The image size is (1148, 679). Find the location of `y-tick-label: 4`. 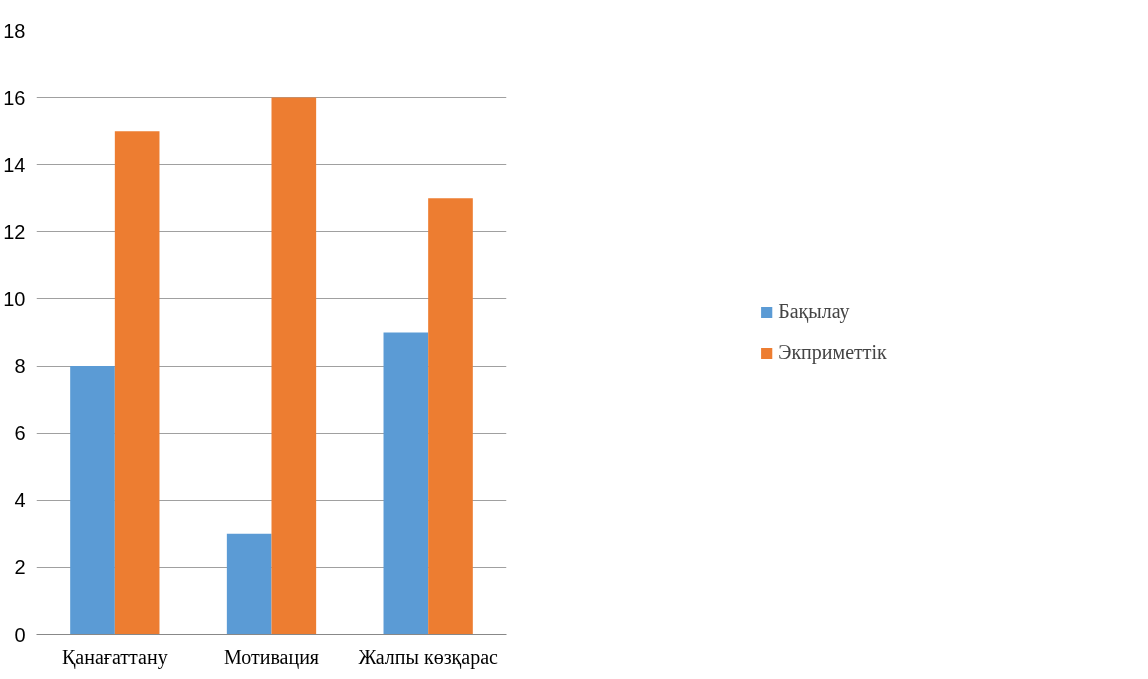

y-tick-label: 4 is located at coordinates (20, 500).